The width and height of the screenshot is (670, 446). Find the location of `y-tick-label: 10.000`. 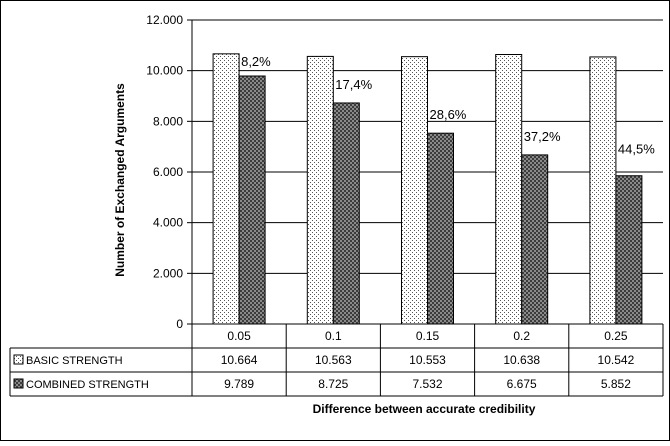

y-tick-label: 10.000 is located at coordinates (164, 71).